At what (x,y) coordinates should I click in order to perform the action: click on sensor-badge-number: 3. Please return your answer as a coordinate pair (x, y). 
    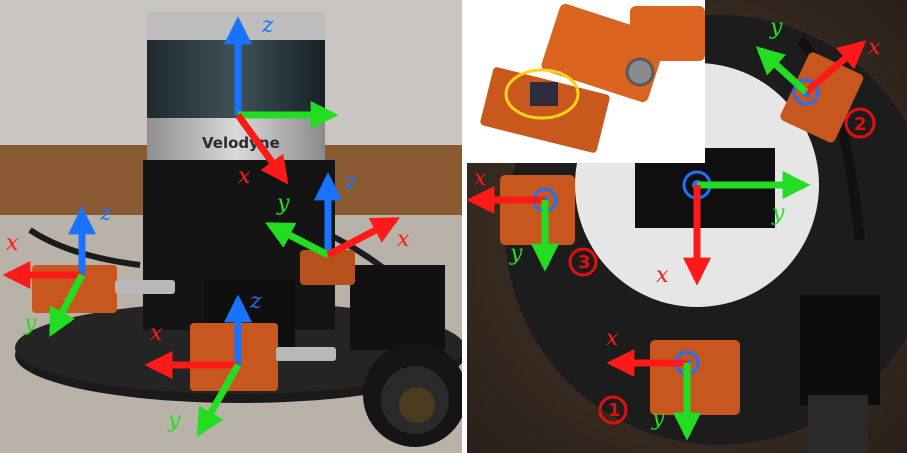
    Looking at the image, I should click on (584, 262).